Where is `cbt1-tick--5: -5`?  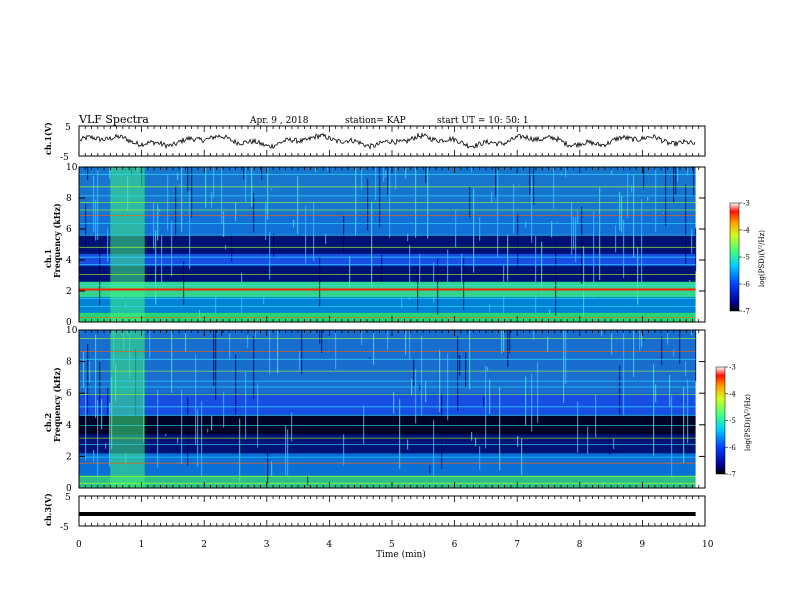
cbt1-tick--5: -5 is located at coordinates (746, 258).